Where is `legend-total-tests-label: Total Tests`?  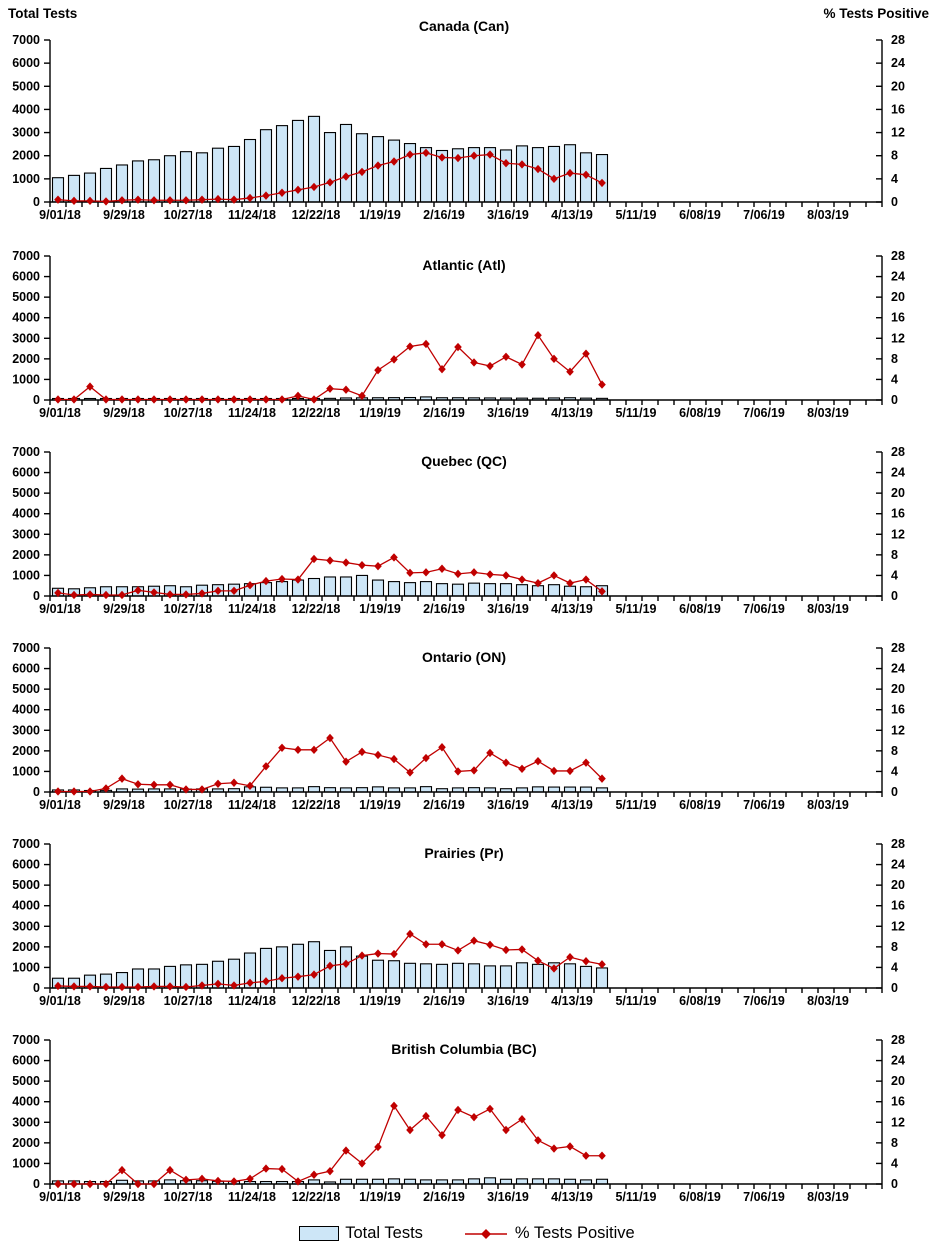 legend-total-tests-label: Total Tests is located at coordinates (384, 1233).